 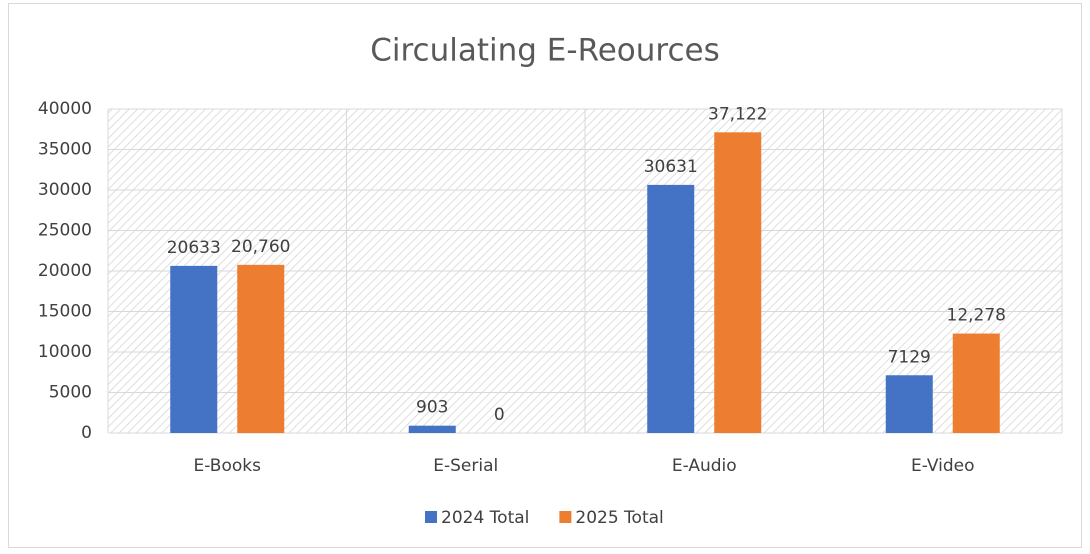 What do you see at coordinates (465, 466) in the screenshot?
I see `x-tick-label: E-Serial` at bounding box center [465, 466].